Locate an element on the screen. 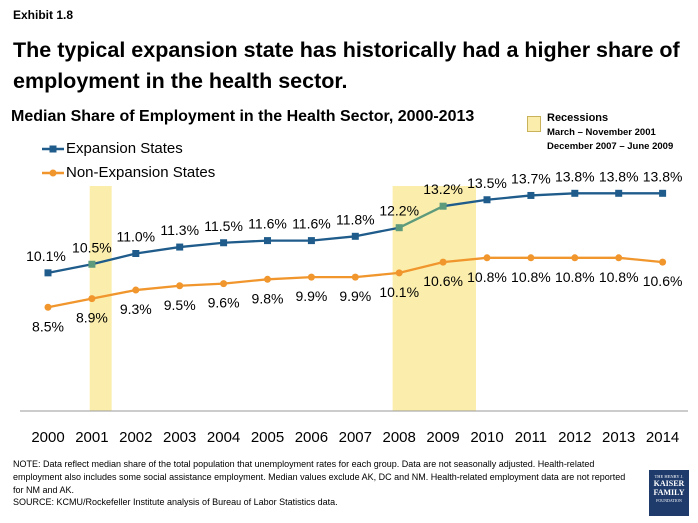 Image resolution: width=698 pixels, height=523 pixels. non-expansion-point-2011 is located at coordinates (531, 258).